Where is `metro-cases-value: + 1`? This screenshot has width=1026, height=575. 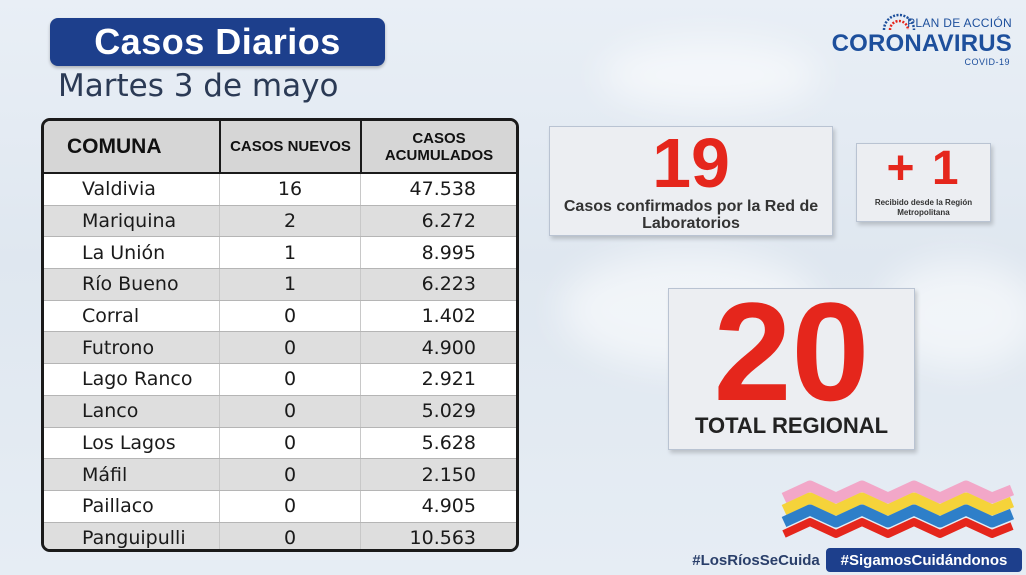
metro-cases-value: + 1 is located at coordinates (923, 168).